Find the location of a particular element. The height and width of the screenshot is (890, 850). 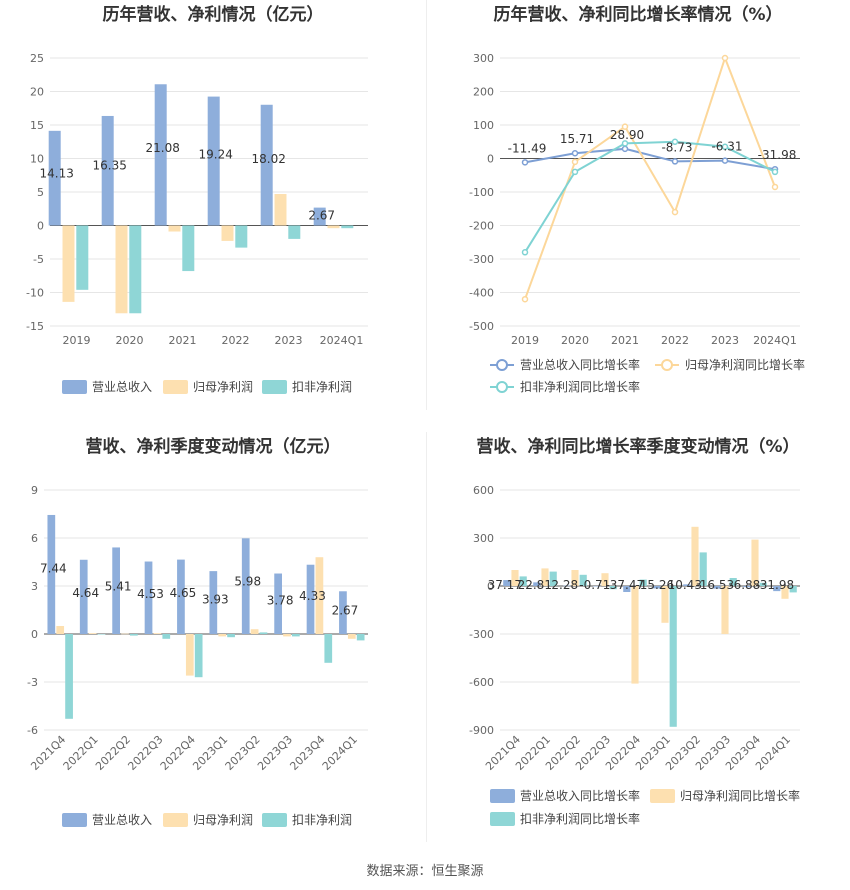

y-tick-label: 5 is located at coordinates (40, 192).